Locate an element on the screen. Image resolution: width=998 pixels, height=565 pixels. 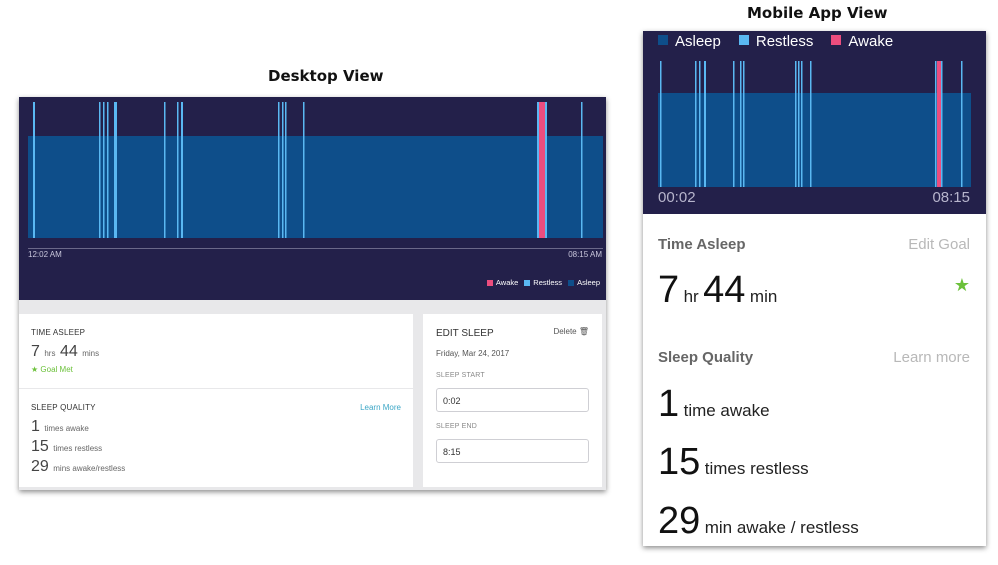
desktop-sleep-graph is located at coordinates (315, 175).